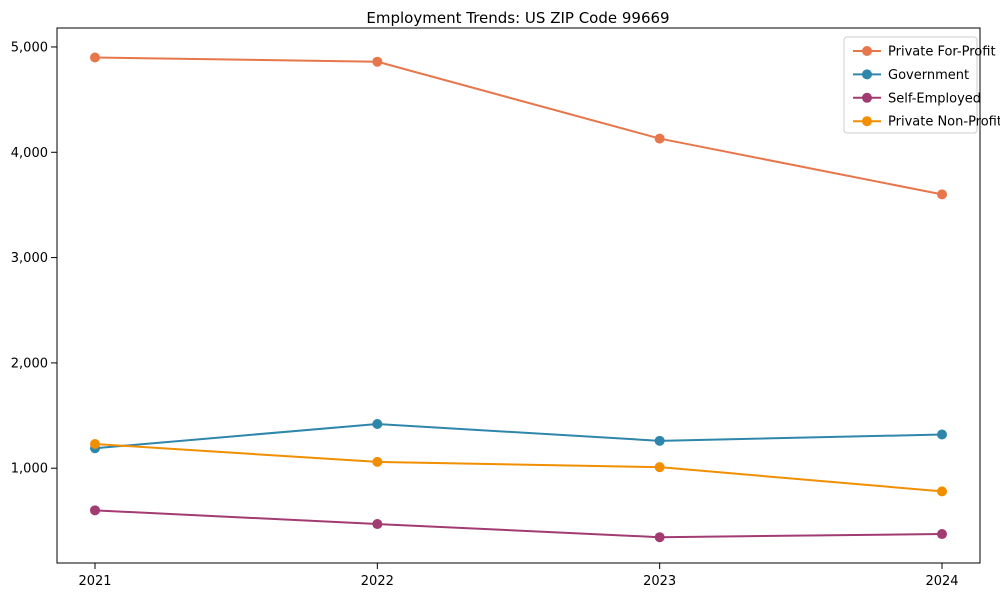  Describe the element at coordinates (29, 469) in the screenshot. I see `y-tick-label: 1,000` at that location.